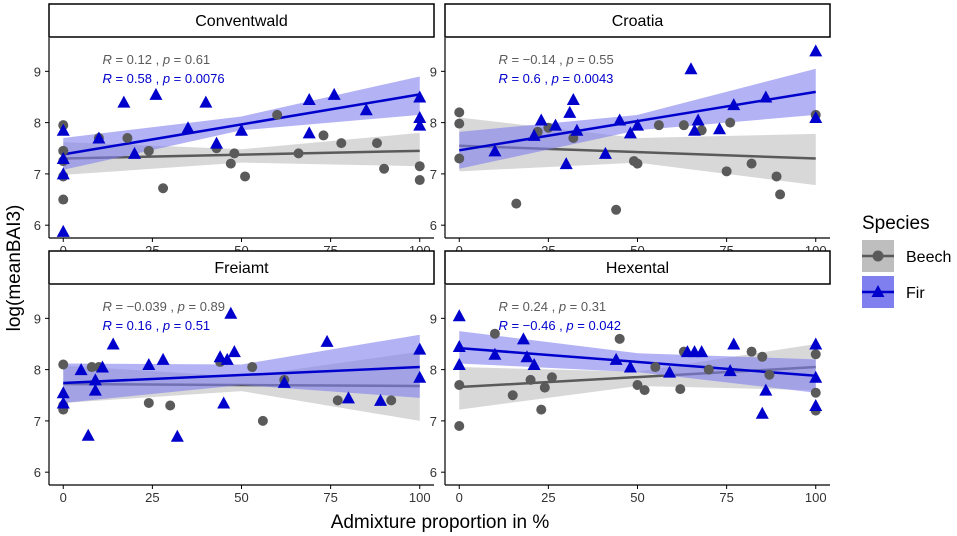 This screenshot has height=536, width=957. I want to click on stats-hexental-beech: R = 0.24 , p = 0.31, so click(552, 306).